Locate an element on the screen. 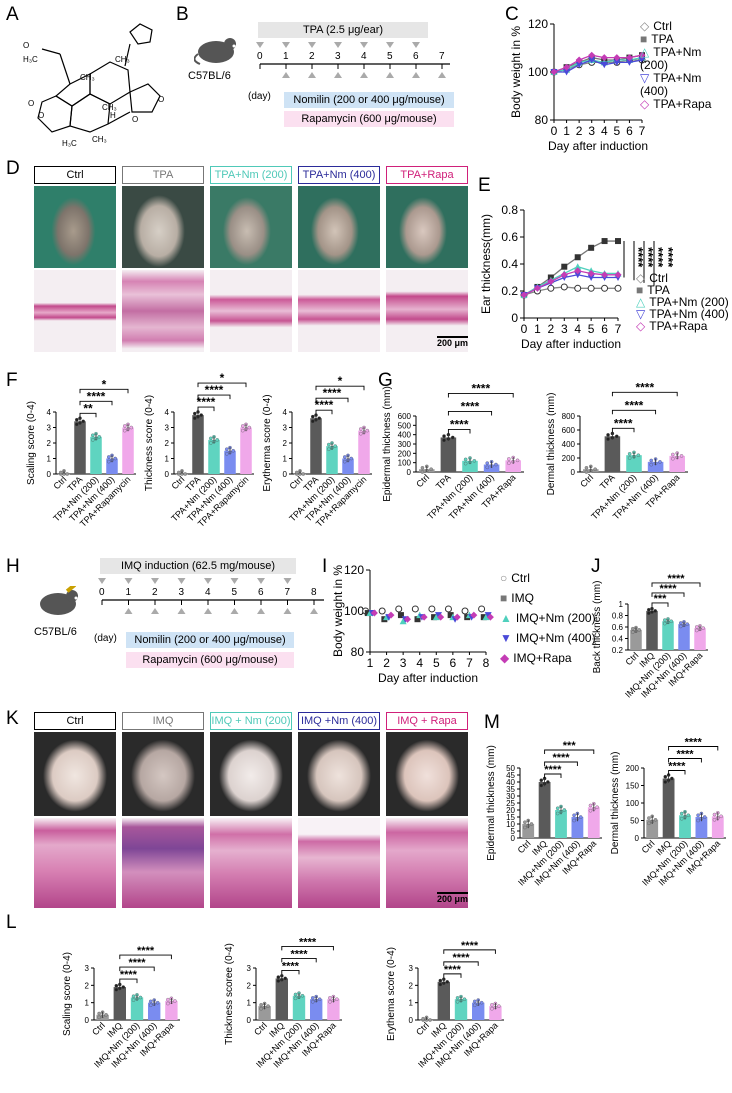  mouse-strain-h: C57BL/6 is located at coordinates (55, 632).